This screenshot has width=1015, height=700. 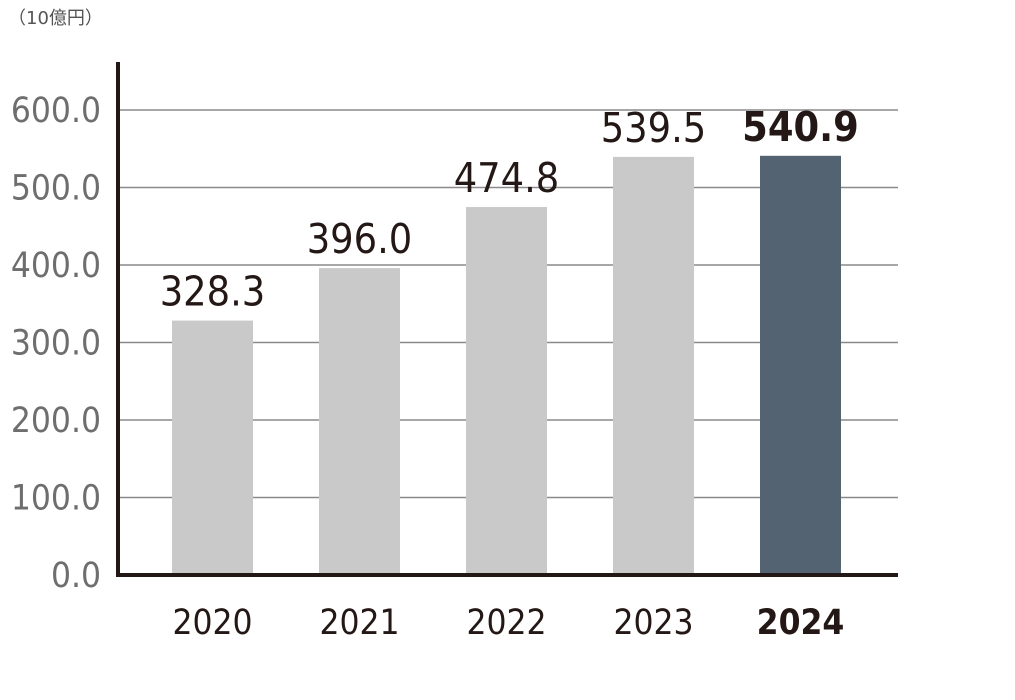 What do you see at coordinates (56, 266) in the screenshot?
I see `y-tick-label: 400.0` at bounding box center [56, 266].